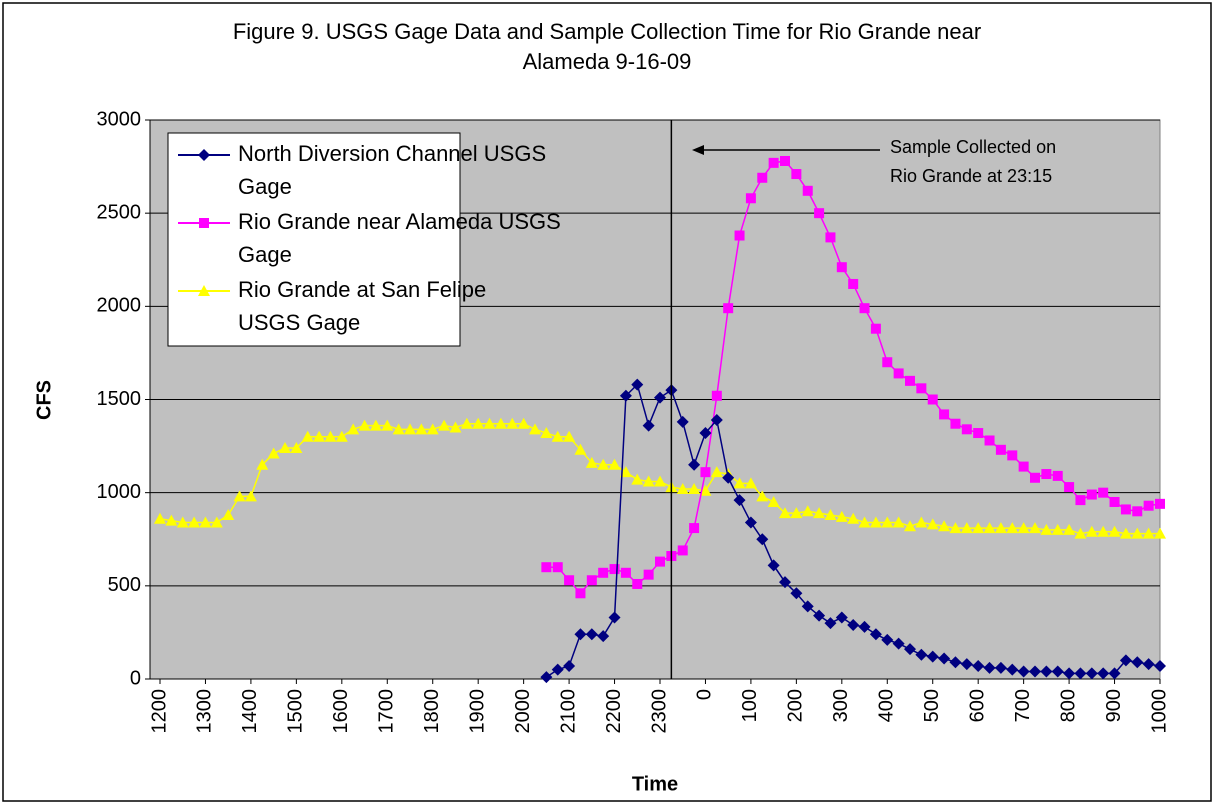  I want to click on y-tick-label: 1000, so click(119, 492).